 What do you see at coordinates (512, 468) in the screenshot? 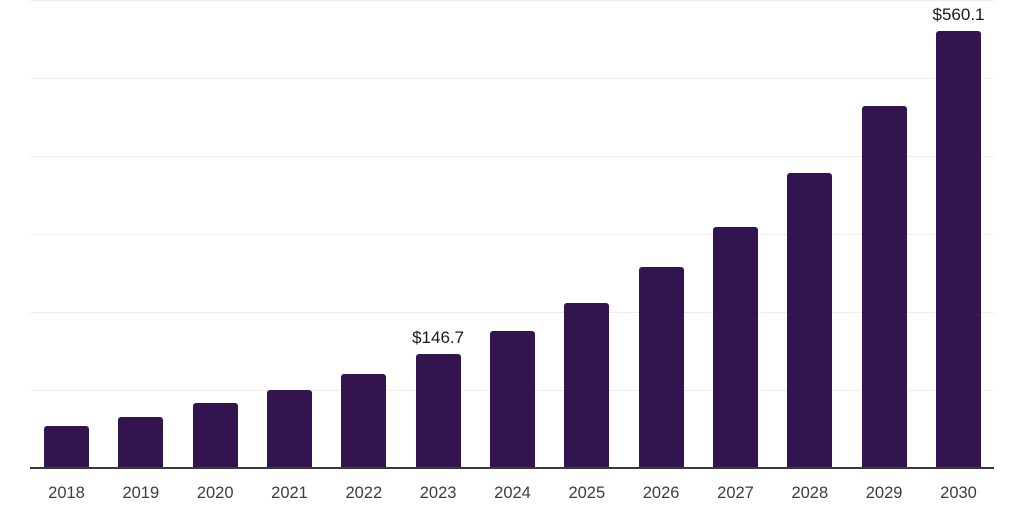
I see `x-axis-line` at bounding box center [512, 468].